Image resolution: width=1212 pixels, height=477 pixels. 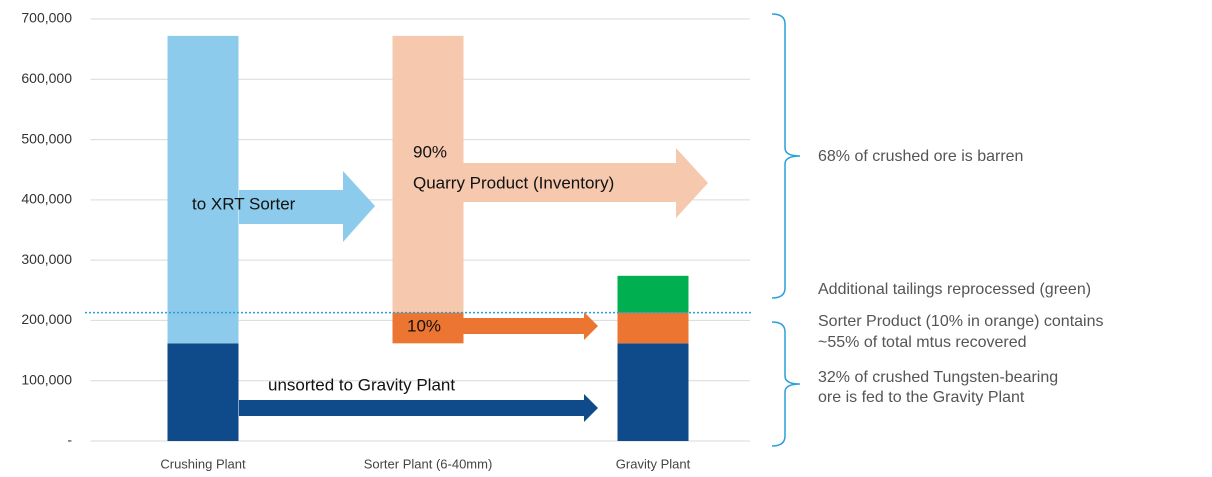 I want to click on y-tick-label: 400,000, so click(x=46, y=199).